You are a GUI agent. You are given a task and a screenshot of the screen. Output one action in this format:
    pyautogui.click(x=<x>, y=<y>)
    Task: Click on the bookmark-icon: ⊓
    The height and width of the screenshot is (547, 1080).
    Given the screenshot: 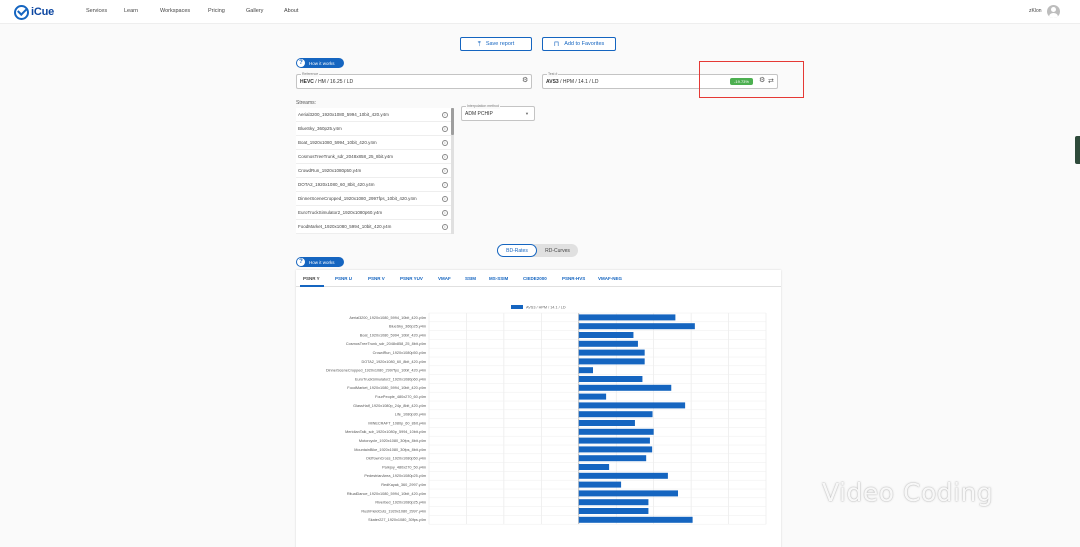 What is the action you would take?
    pyautogui.click(x=556, y=44)
    